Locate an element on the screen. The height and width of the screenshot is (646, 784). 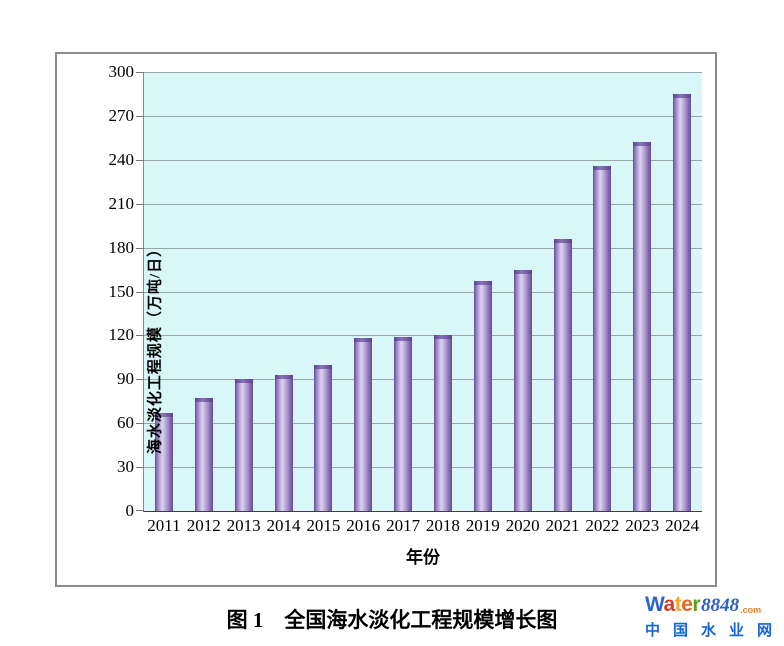
watermark-letter: t is located at coordinates (678, 604).